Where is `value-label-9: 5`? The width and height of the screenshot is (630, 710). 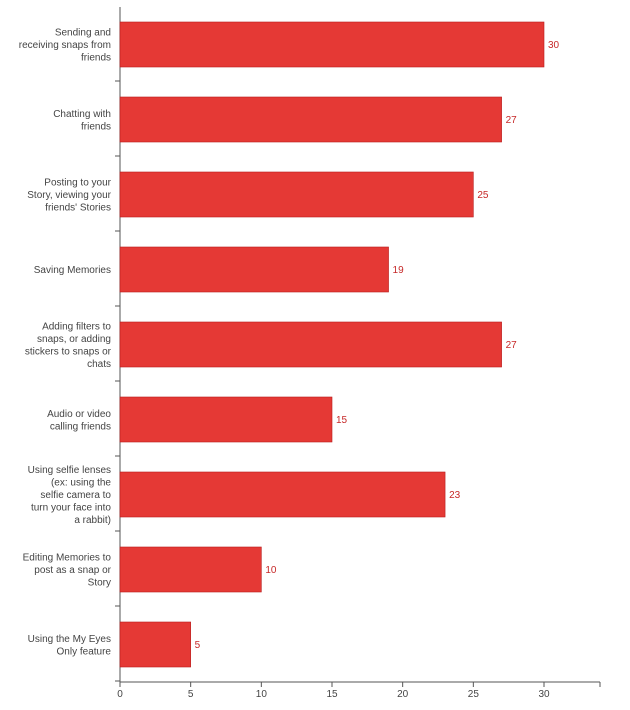
value-label-9: 5 is located at coordinates (198, 645).